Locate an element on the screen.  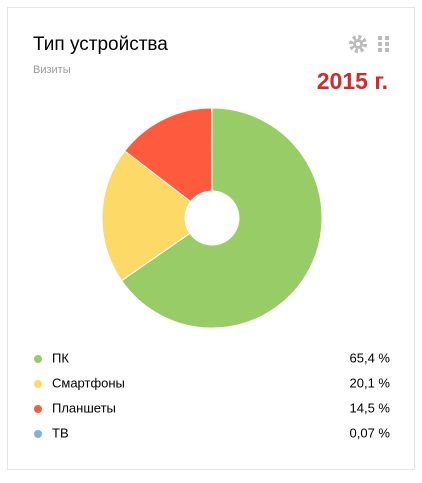
widget-title: Тип устройства is located at coordinates (100, 44).